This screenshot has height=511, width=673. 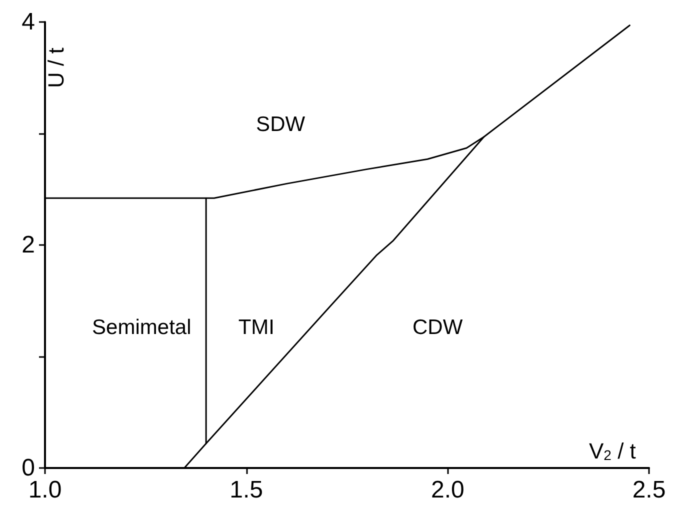 I want to click on x-tick-label: 2.0, so click(x=447, y=490).